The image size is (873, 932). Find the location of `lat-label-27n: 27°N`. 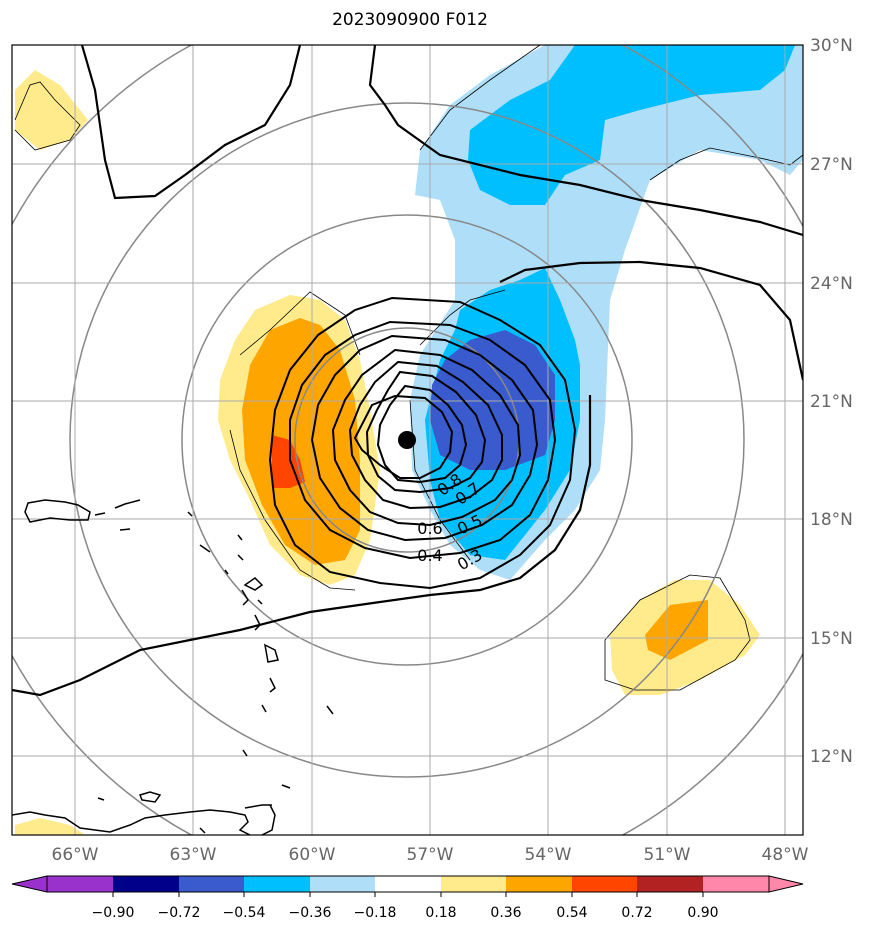

lat-label-27n: 27°N is located at coordinates (831, 165).